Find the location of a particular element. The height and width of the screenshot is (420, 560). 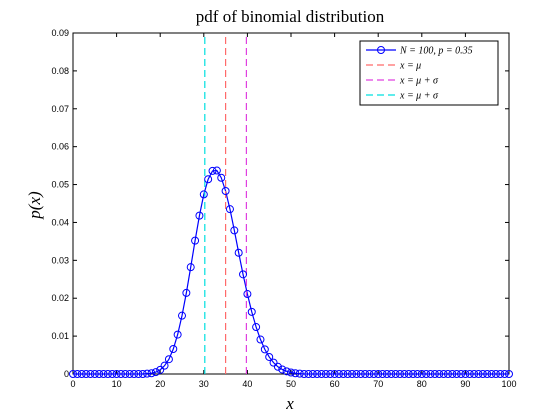

legend-box is located at coordinates (429, 73).